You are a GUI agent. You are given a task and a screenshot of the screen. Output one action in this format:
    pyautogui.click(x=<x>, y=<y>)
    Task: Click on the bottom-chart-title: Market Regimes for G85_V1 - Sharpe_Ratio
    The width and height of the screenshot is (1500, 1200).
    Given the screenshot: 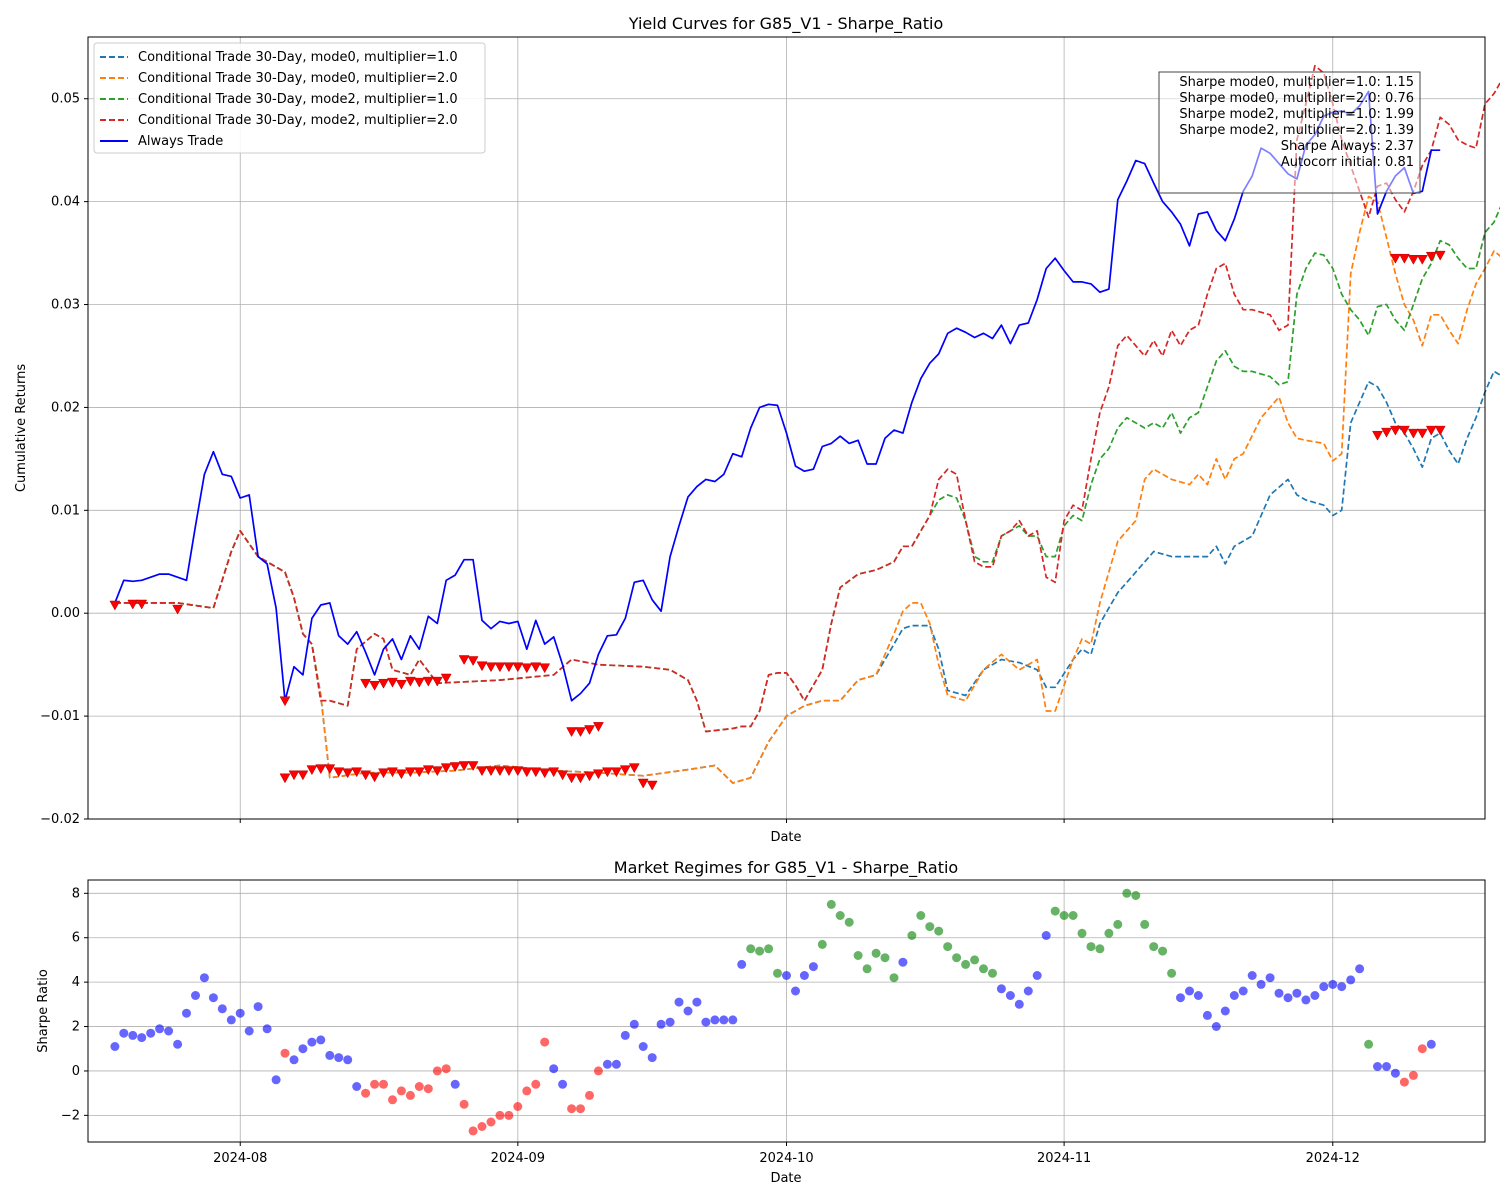 What is the action you would take?
    pyautogui.click(x=786, y=868)
    